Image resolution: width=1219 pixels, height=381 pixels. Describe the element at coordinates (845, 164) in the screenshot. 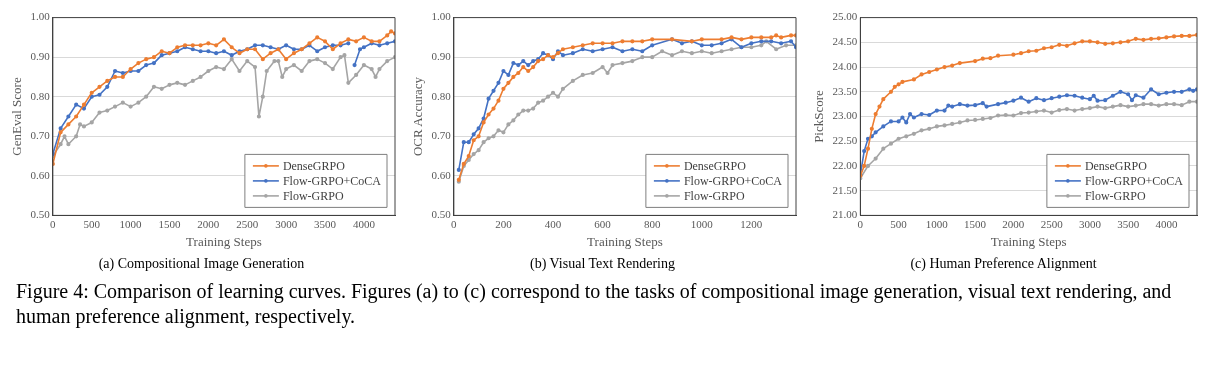

I see `y-tick-label: 22.00` at that location.